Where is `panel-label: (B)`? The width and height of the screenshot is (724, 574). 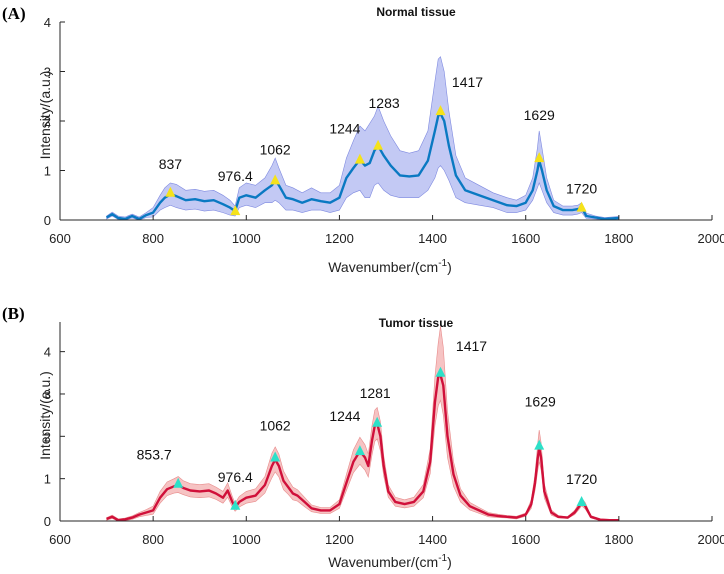
panel-label: (B) is located at coordinates (13, 313).